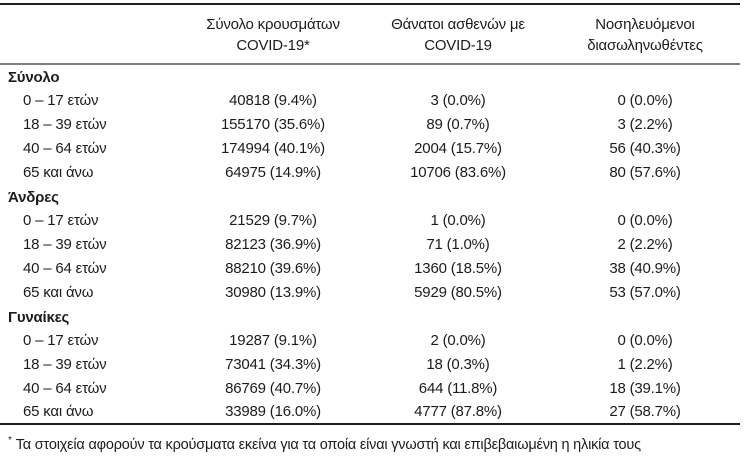  What do you see at coordinates (458, 268) in the screenshot?
I see `deaths-value: 1360 (18.5%)` at bounding box center [458, 268].